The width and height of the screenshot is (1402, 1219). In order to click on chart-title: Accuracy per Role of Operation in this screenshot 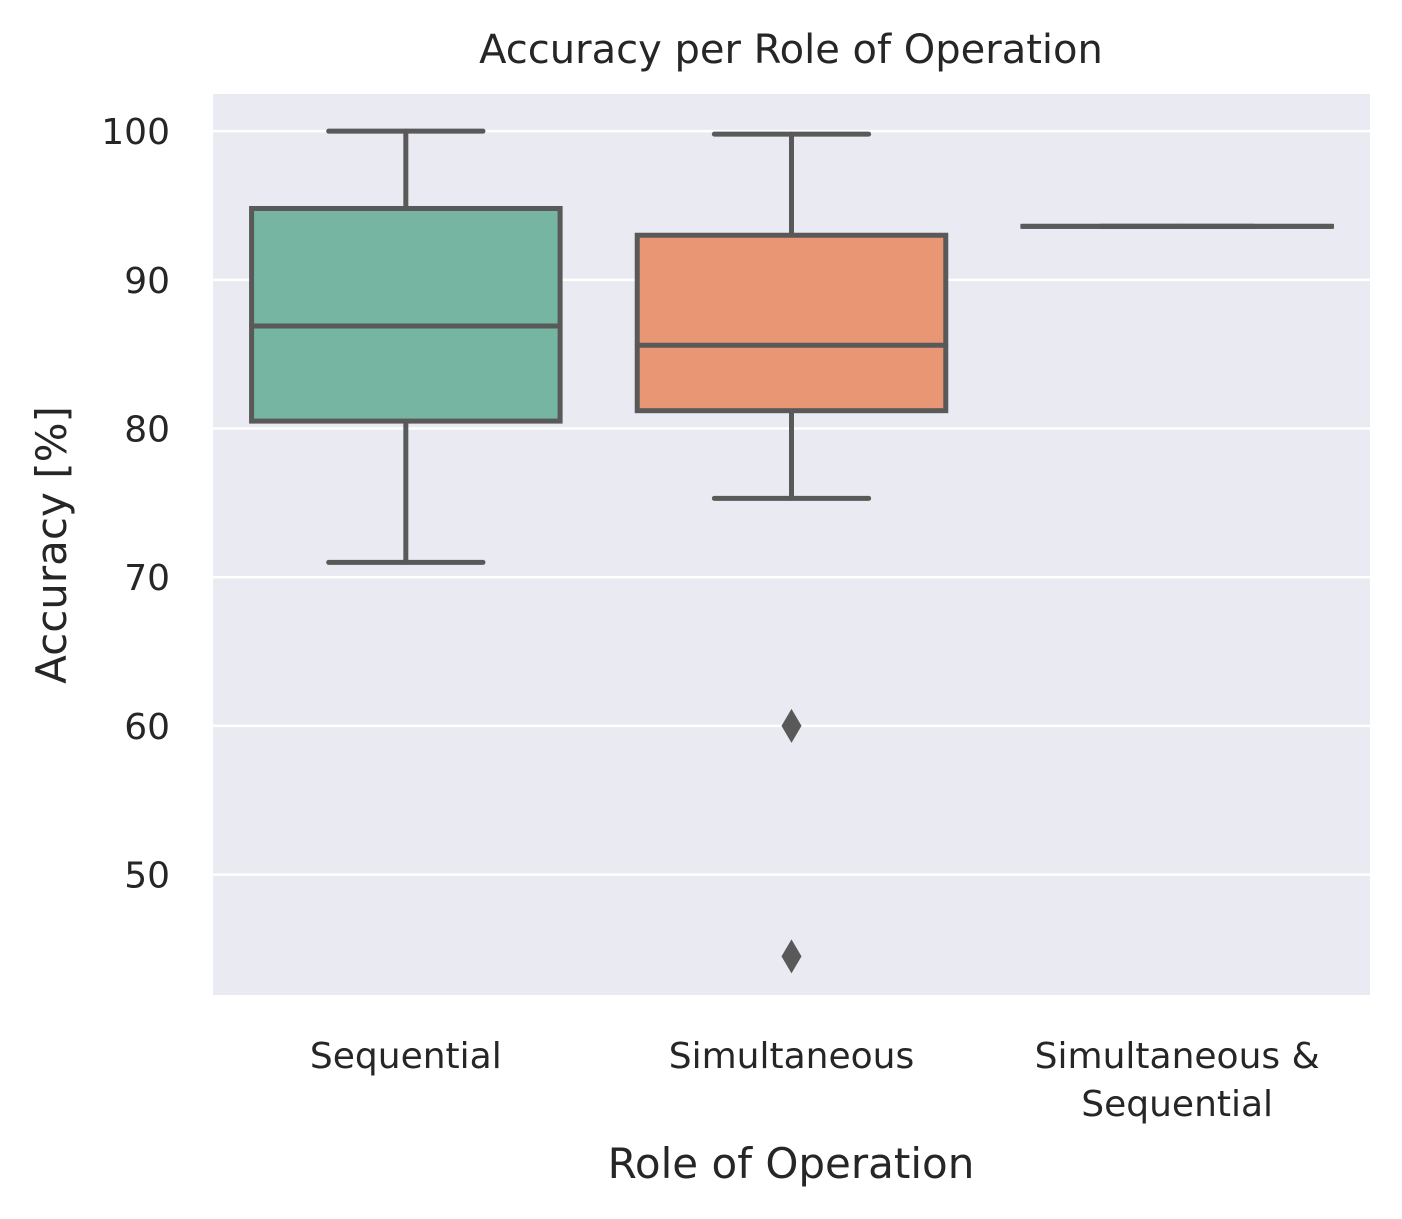, I will do `click(791, 50)`.